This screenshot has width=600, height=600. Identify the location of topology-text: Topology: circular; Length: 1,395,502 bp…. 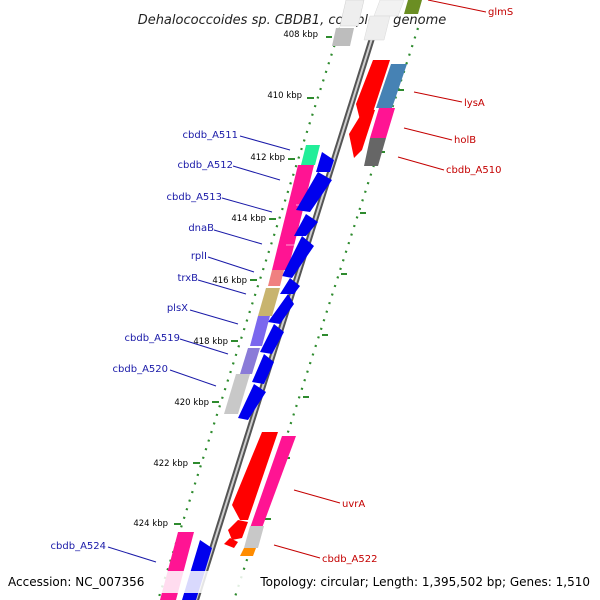
(424, 582).